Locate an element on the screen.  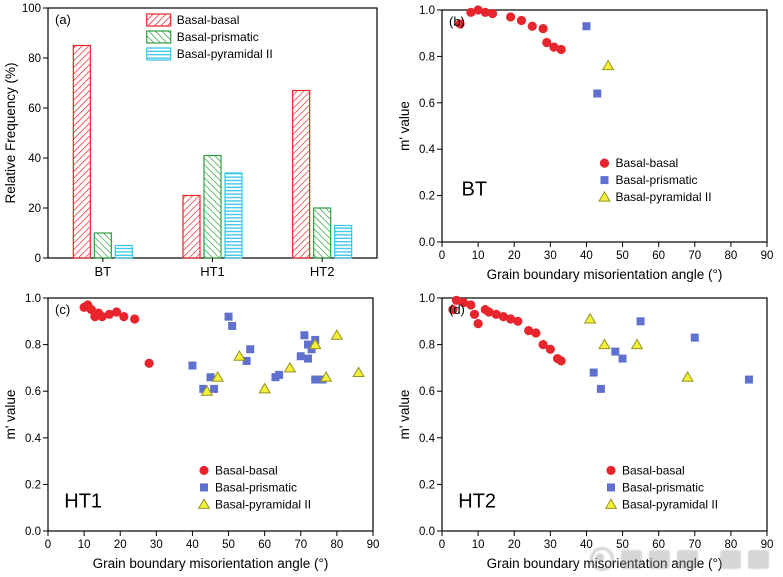
y-tick-label: 0.0 is located at coordinates (427, 243).